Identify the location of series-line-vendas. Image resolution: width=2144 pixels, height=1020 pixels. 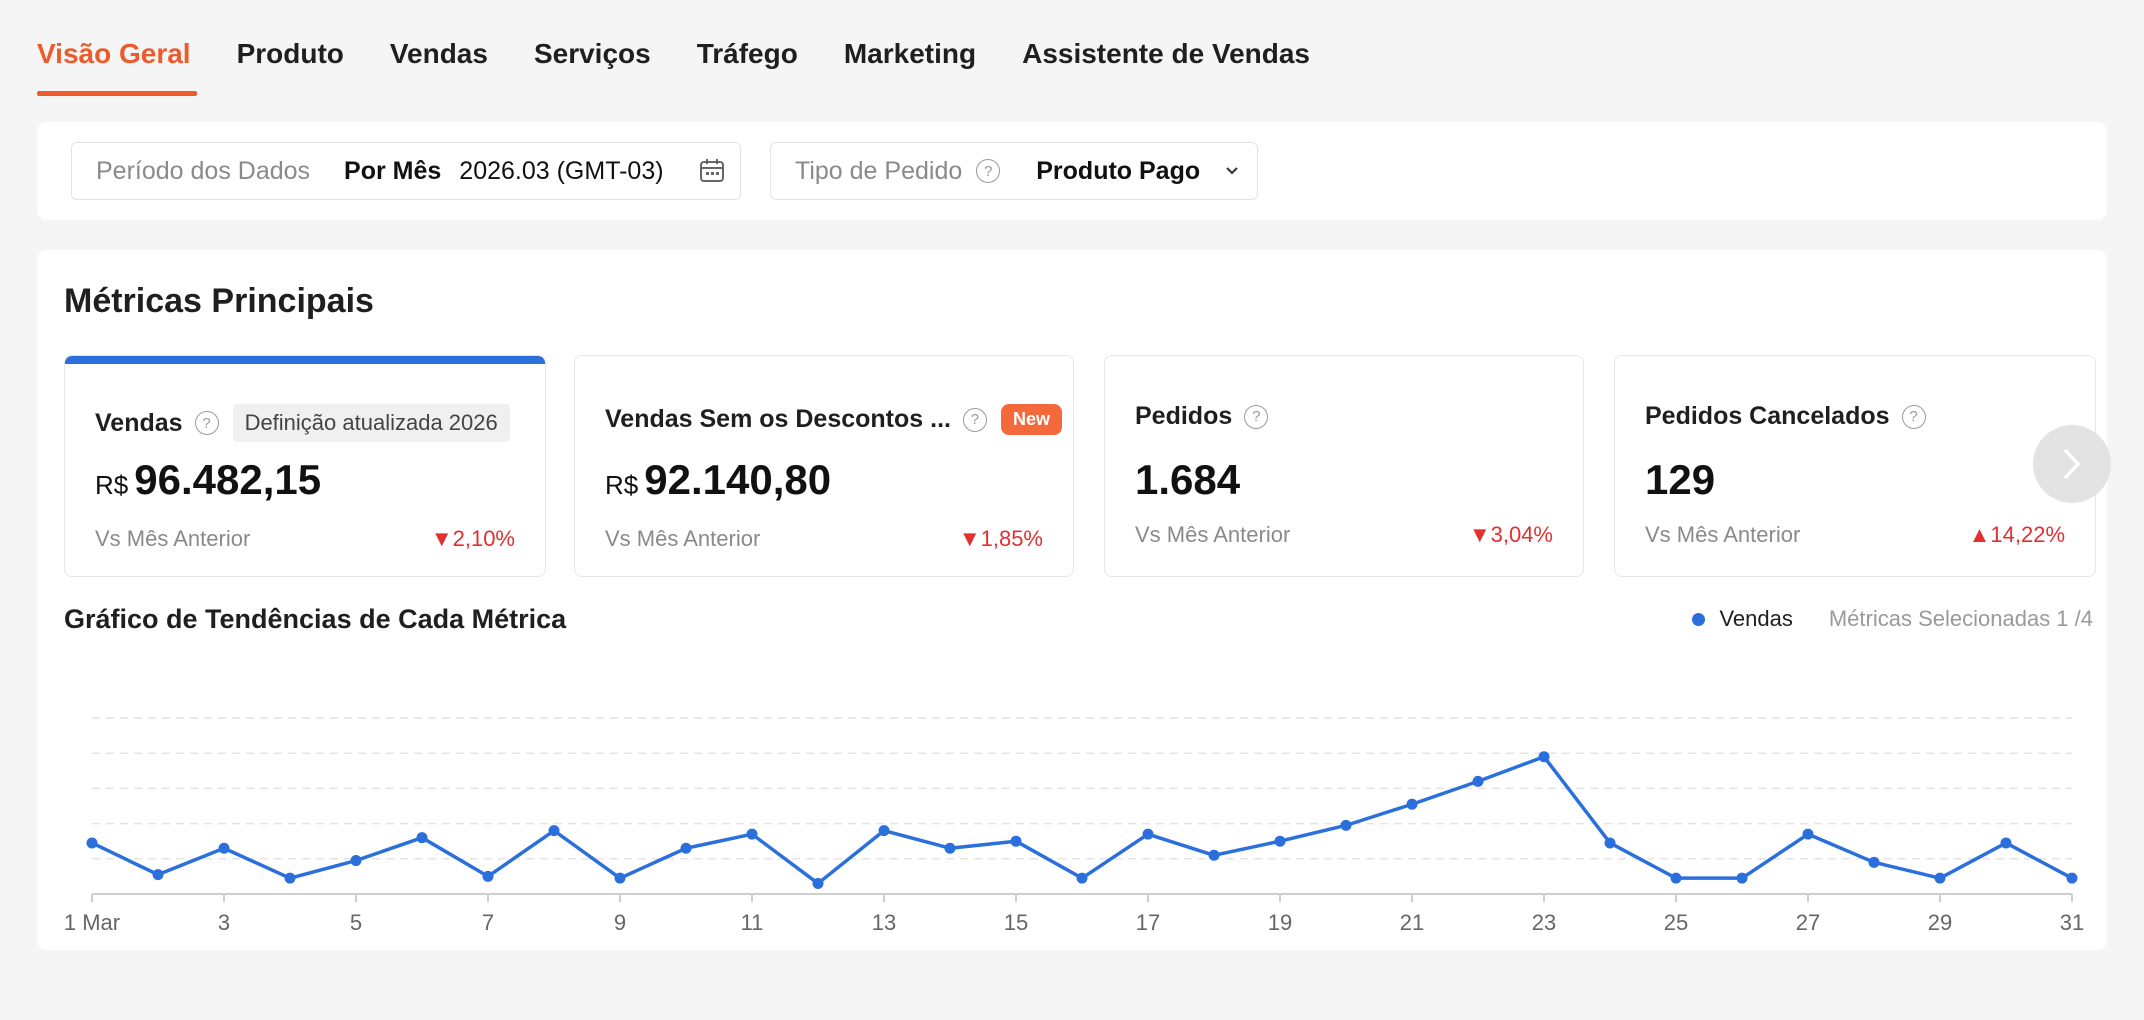
(1082, 820).